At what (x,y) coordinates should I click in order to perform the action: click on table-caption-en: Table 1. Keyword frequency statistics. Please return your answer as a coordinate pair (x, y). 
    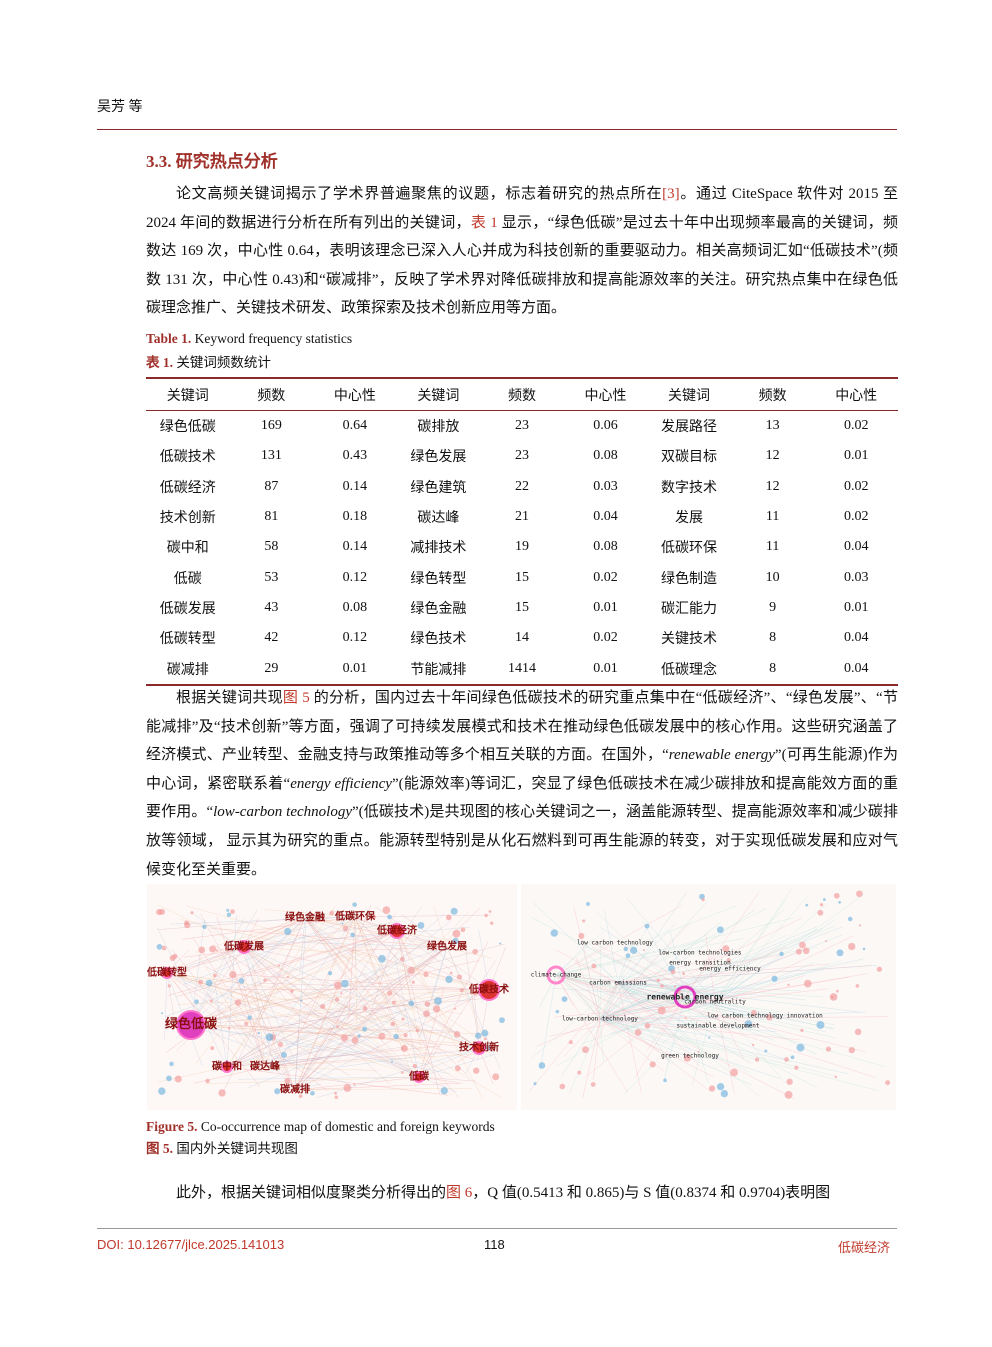
    Looking at the image, I should click on (249, 339).